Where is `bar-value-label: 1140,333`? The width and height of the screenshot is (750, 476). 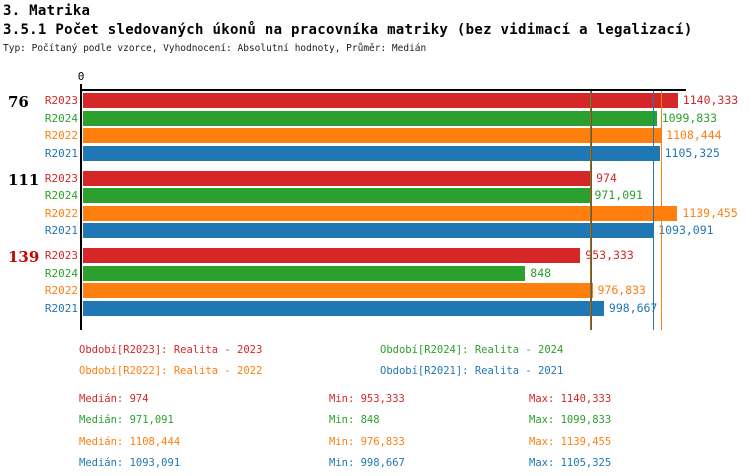 bar-value-label: 1140,333 is located at coordinates (710, 100).